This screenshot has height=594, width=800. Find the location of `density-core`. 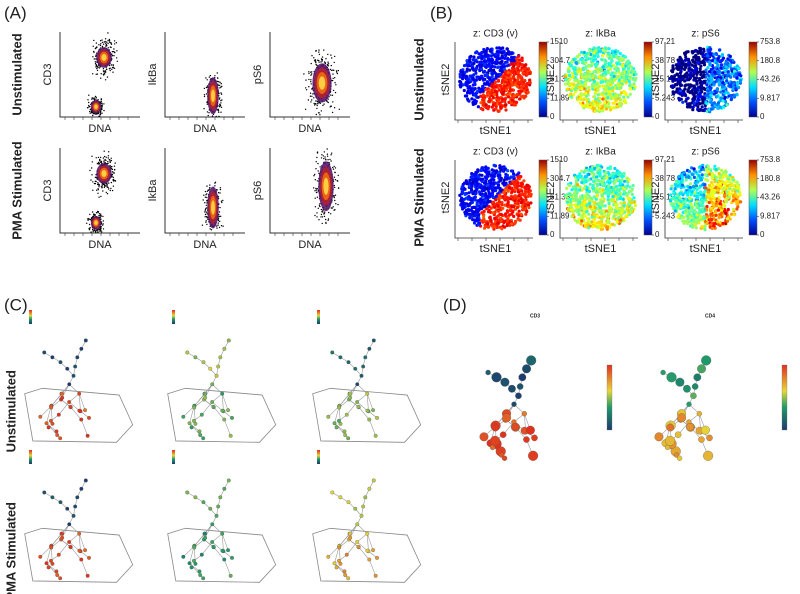

density-core is located at coordinates (322, 82).